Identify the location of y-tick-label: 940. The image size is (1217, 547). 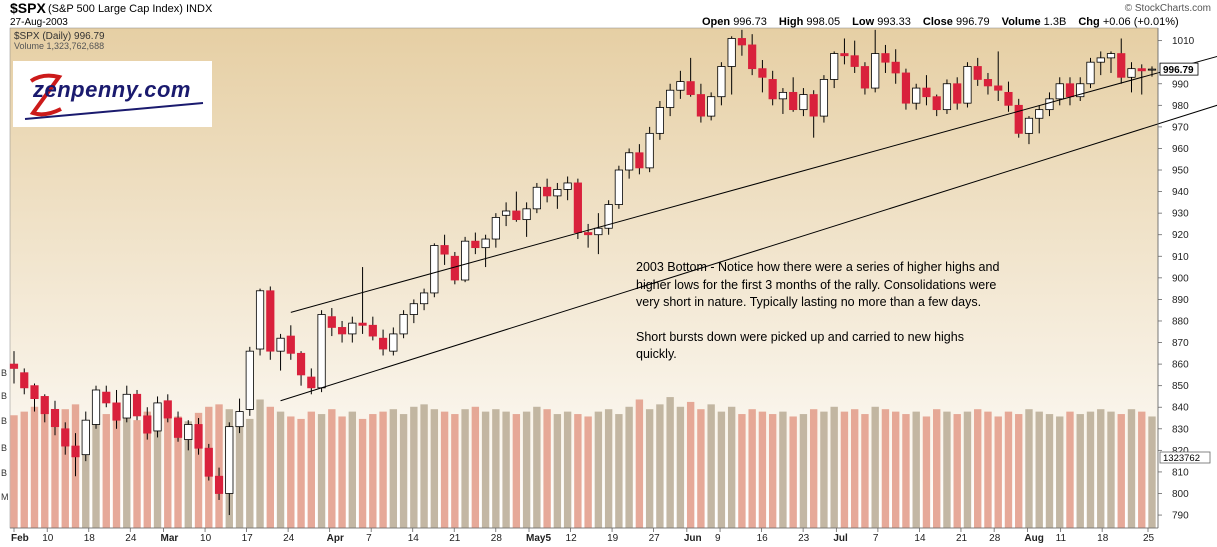
(1180, 192).